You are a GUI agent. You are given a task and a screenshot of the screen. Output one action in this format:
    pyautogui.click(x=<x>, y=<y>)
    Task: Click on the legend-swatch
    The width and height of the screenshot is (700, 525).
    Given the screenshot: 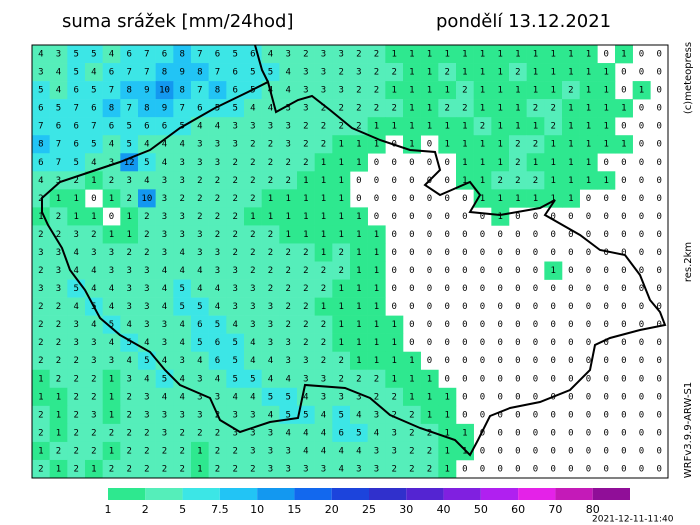 What is the action you would take?
    pyautogui.click(x=201, y=494)
    